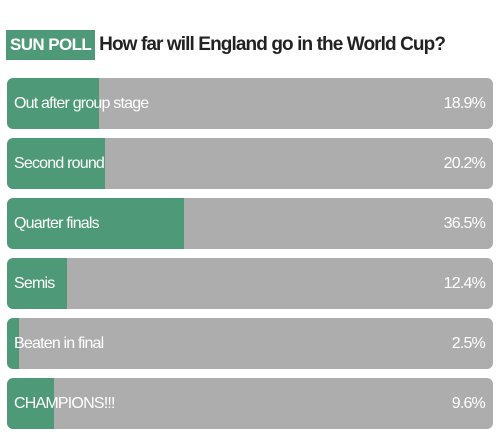  What do you see at coordinates (64, 403) in the screenshot?
I see `option-label: CHAMPIONS!!!` at bounding box center [64, 403].